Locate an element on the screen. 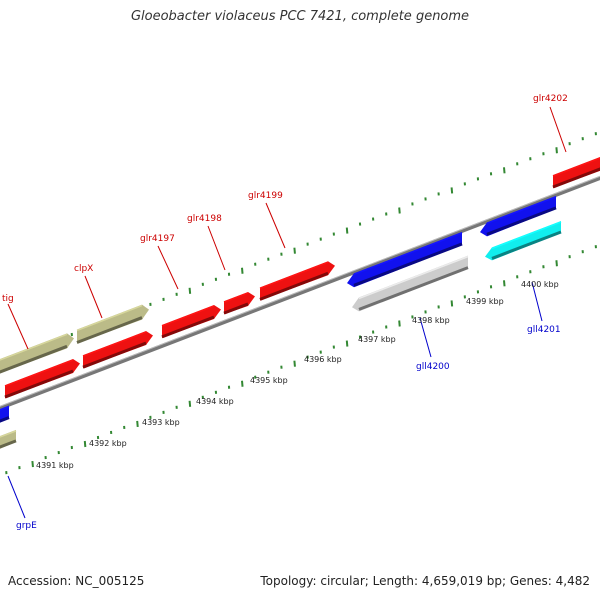 The width and height of the screenshot is (600, 600). gene-callout-gll4200: gll4200 is located at coordinates (433, 344).